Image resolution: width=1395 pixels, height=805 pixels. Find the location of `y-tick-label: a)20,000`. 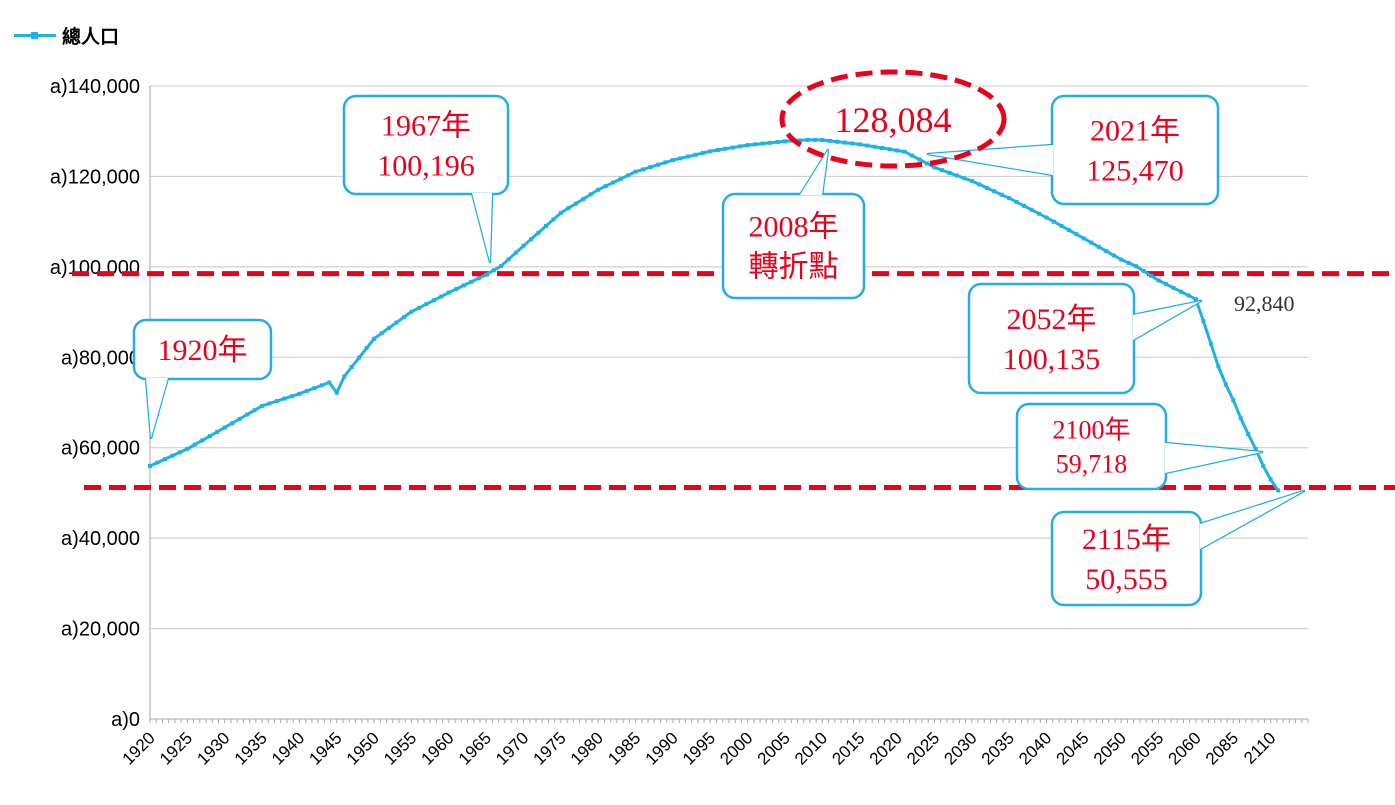

y-tick-label: a)20,000 is located at coordinates (100, 630).